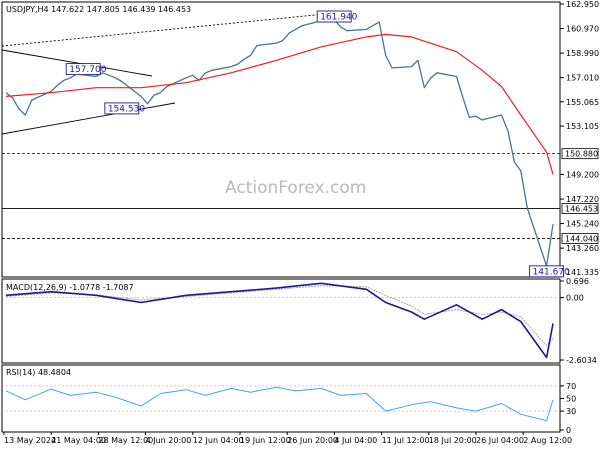 This screenshot has width=600, height=450. Describe the element at coordinates (87, 70) in the screenshot. I see `price-annotation-label: 157.700` at that location.